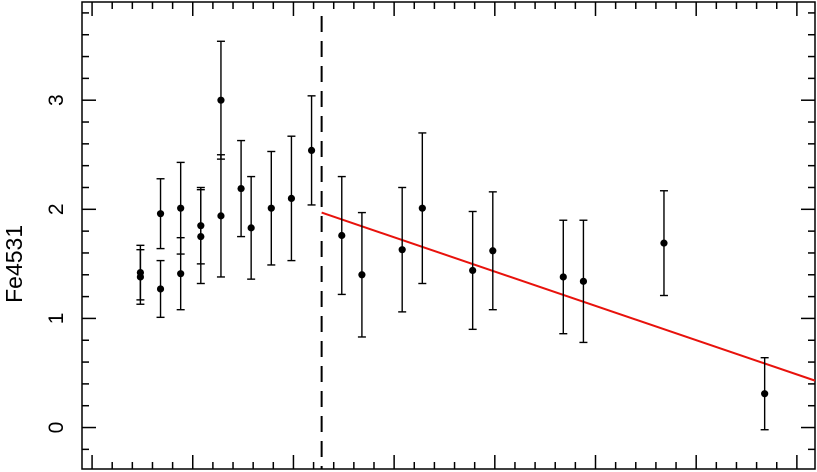  What do you see at coordinates (56, 209) in the screenshot?
I see `y-tick-label: 2` at bounding box center [56, 209].